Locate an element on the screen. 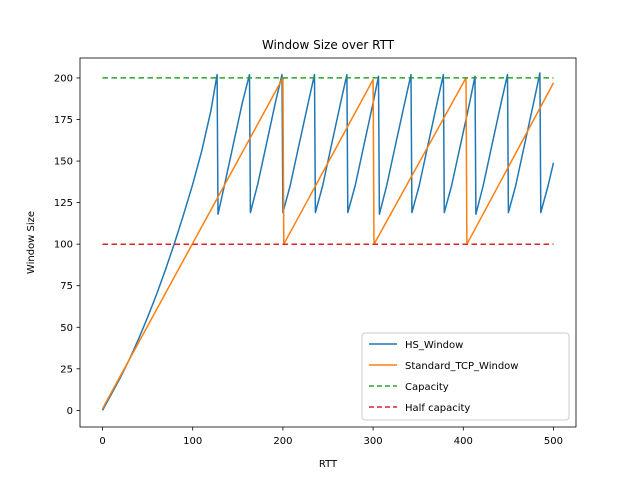 This screenshot has width=640, height=480. x-tick-label: 400 is located at coordinates (463, 441).